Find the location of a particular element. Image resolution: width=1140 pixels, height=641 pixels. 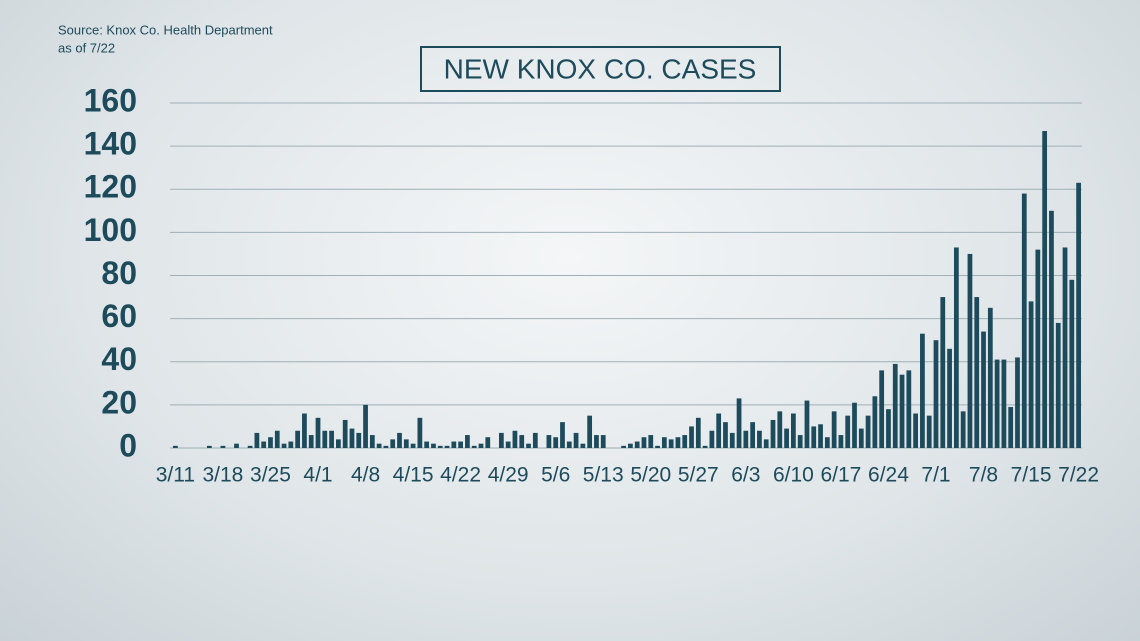

y-tick-label: 140 is located at coordinates (110, 144).